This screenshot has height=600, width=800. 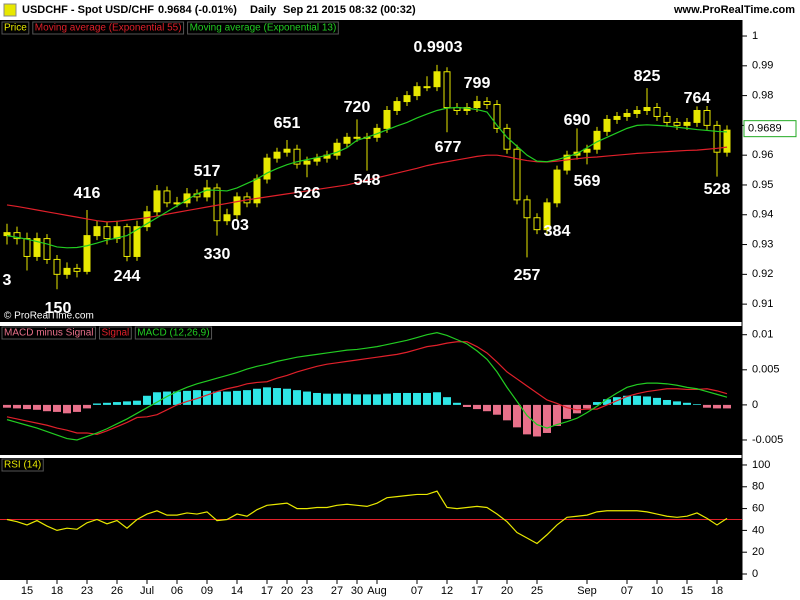 What do you see at coordinates (527, 275) in the screenshot?
I see `annotation: 257` at bounding box center [527, 275].